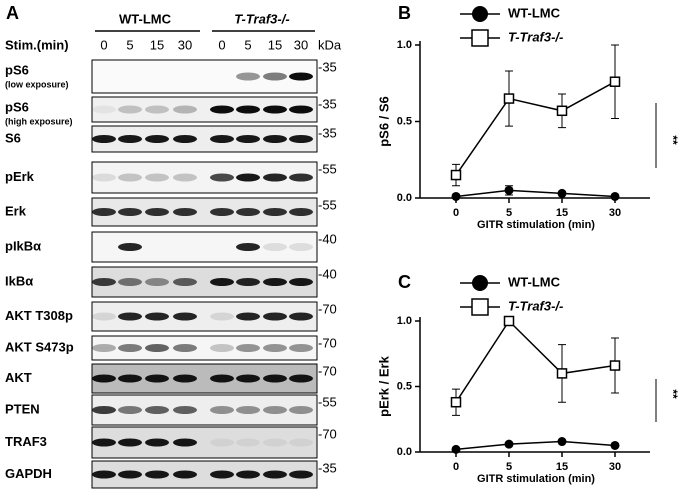 This screenshot has height=490, width=688. Describe the element at coordinates (562, 213) in the screenshot. I see `x-tick-label: 15` at that location.